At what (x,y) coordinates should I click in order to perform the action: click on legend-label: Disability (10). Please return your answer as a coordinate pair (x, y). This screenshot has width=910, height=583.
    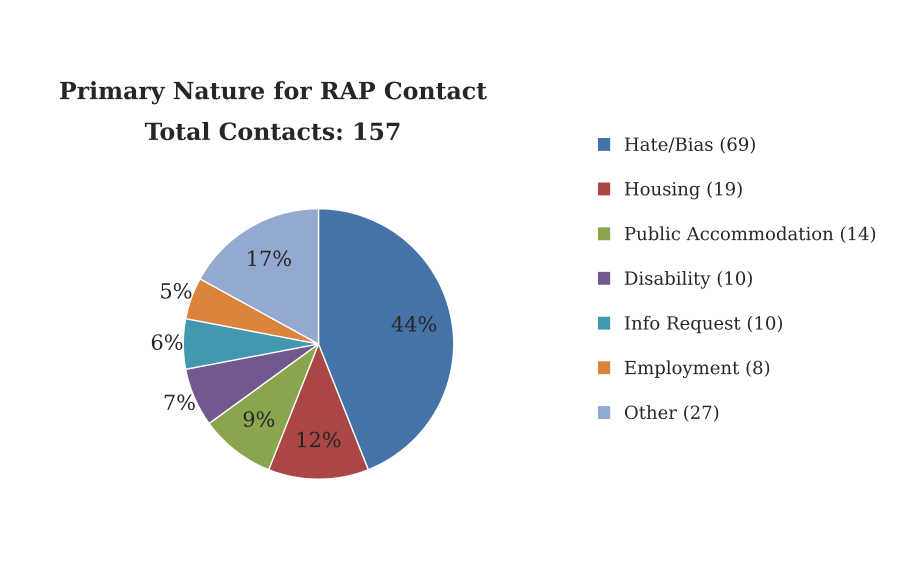
    Looking at the image, I should click on (688, 279).